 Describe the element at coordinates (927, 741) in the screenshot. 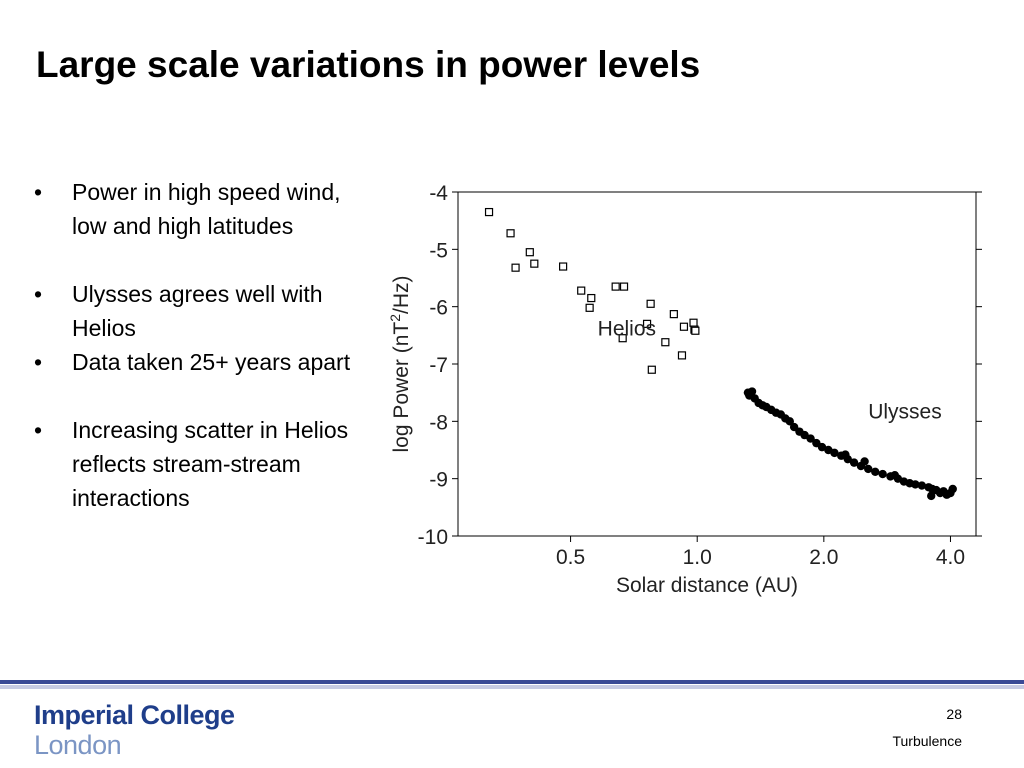

I see `footer-label: Turbulence` at that location.